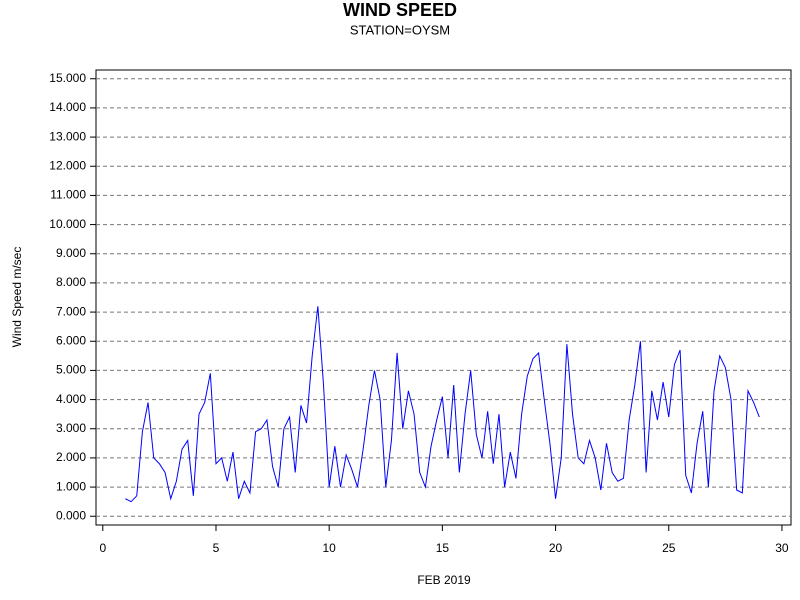 This screenshot has height=600, width=800. What do you see at coordinates (669, 548) in the screenshot?
I see `x-tick-label: 25` at bounding box center [669, 548].